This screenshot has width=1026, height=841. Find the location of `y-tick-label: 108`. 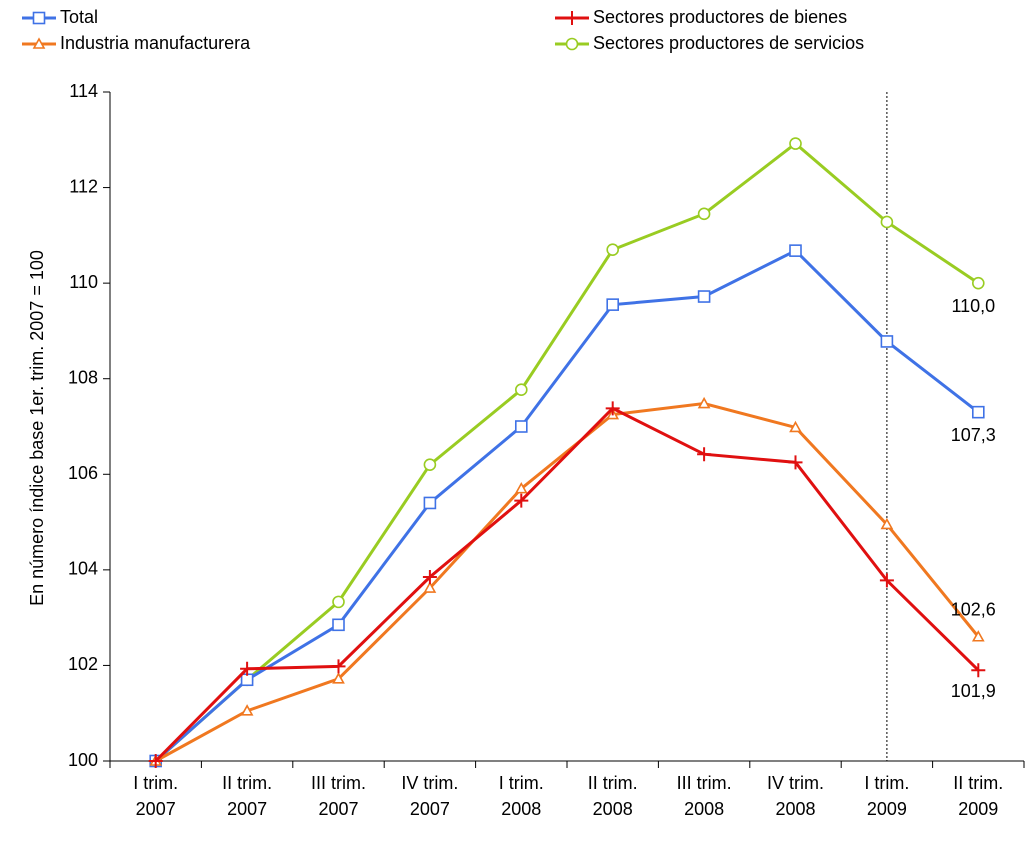

y-tick-label: 108 is located at coordinates (83, 377).